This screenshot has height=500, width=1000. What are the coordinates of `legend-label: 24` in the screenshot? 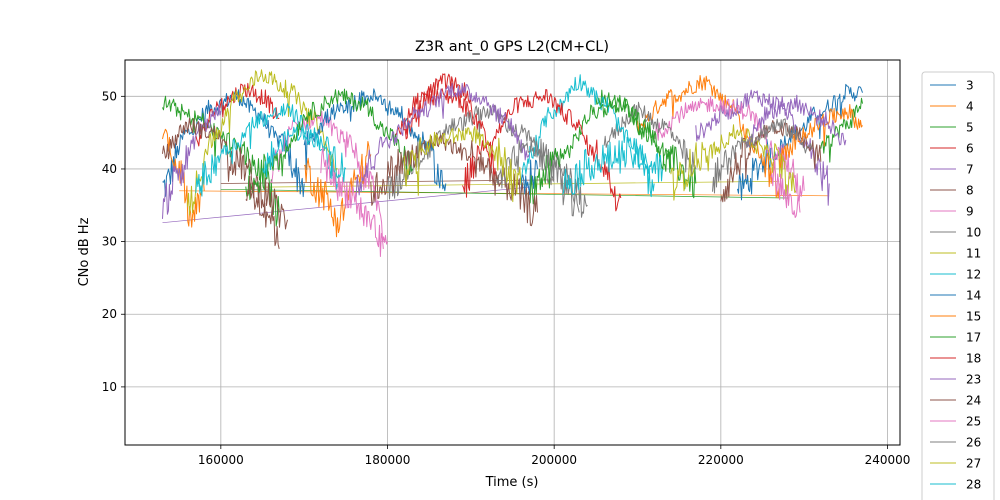 It's located at (973, 401).